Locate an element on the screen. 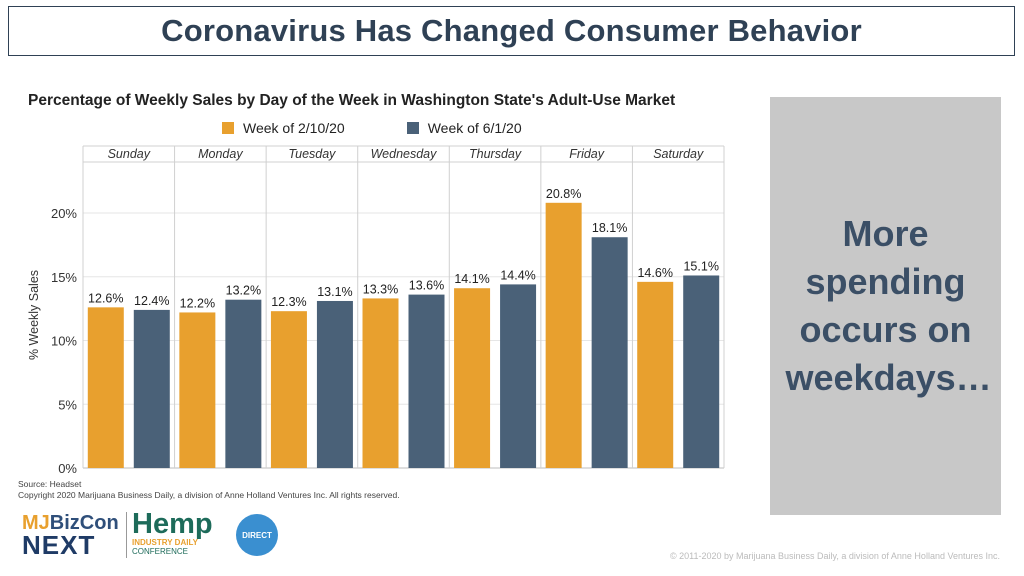 The image size is (1024, 576). data-label: 13.2% is located at coordinates (243, 291).